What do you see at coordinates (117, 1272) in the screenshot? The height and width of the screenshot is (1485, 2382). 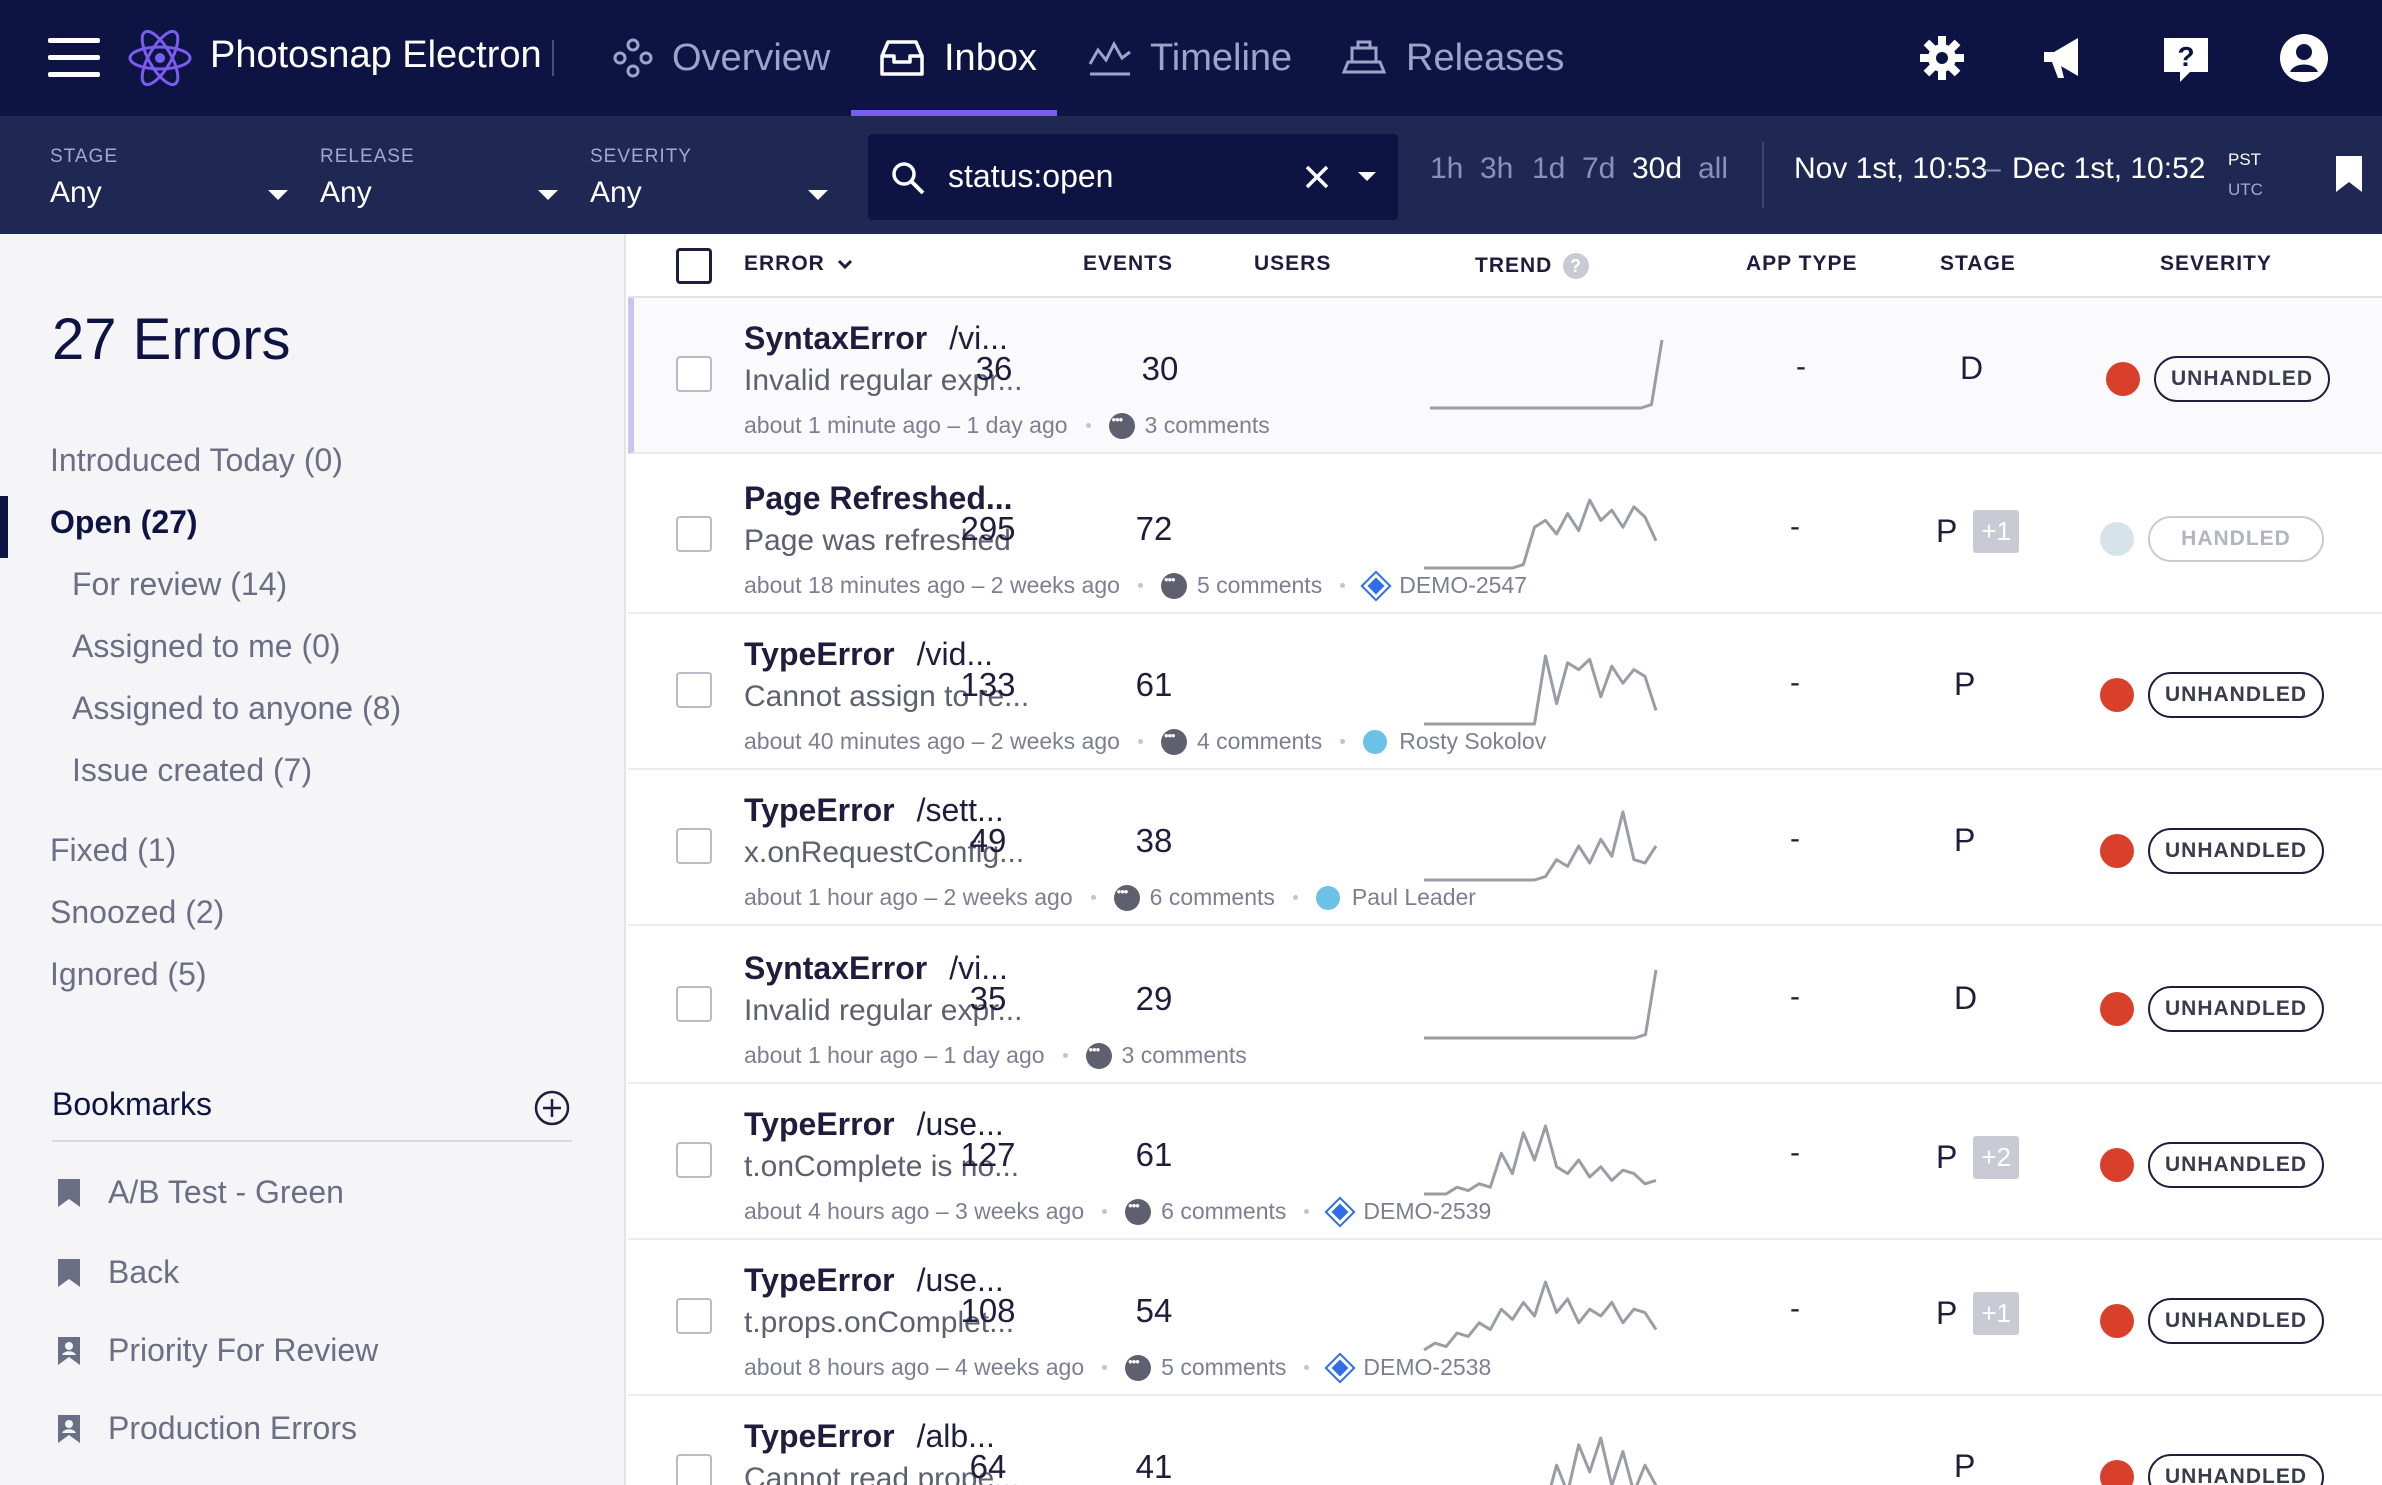 I see `bookmark-back: Back` at bounding box center [117, 1272].